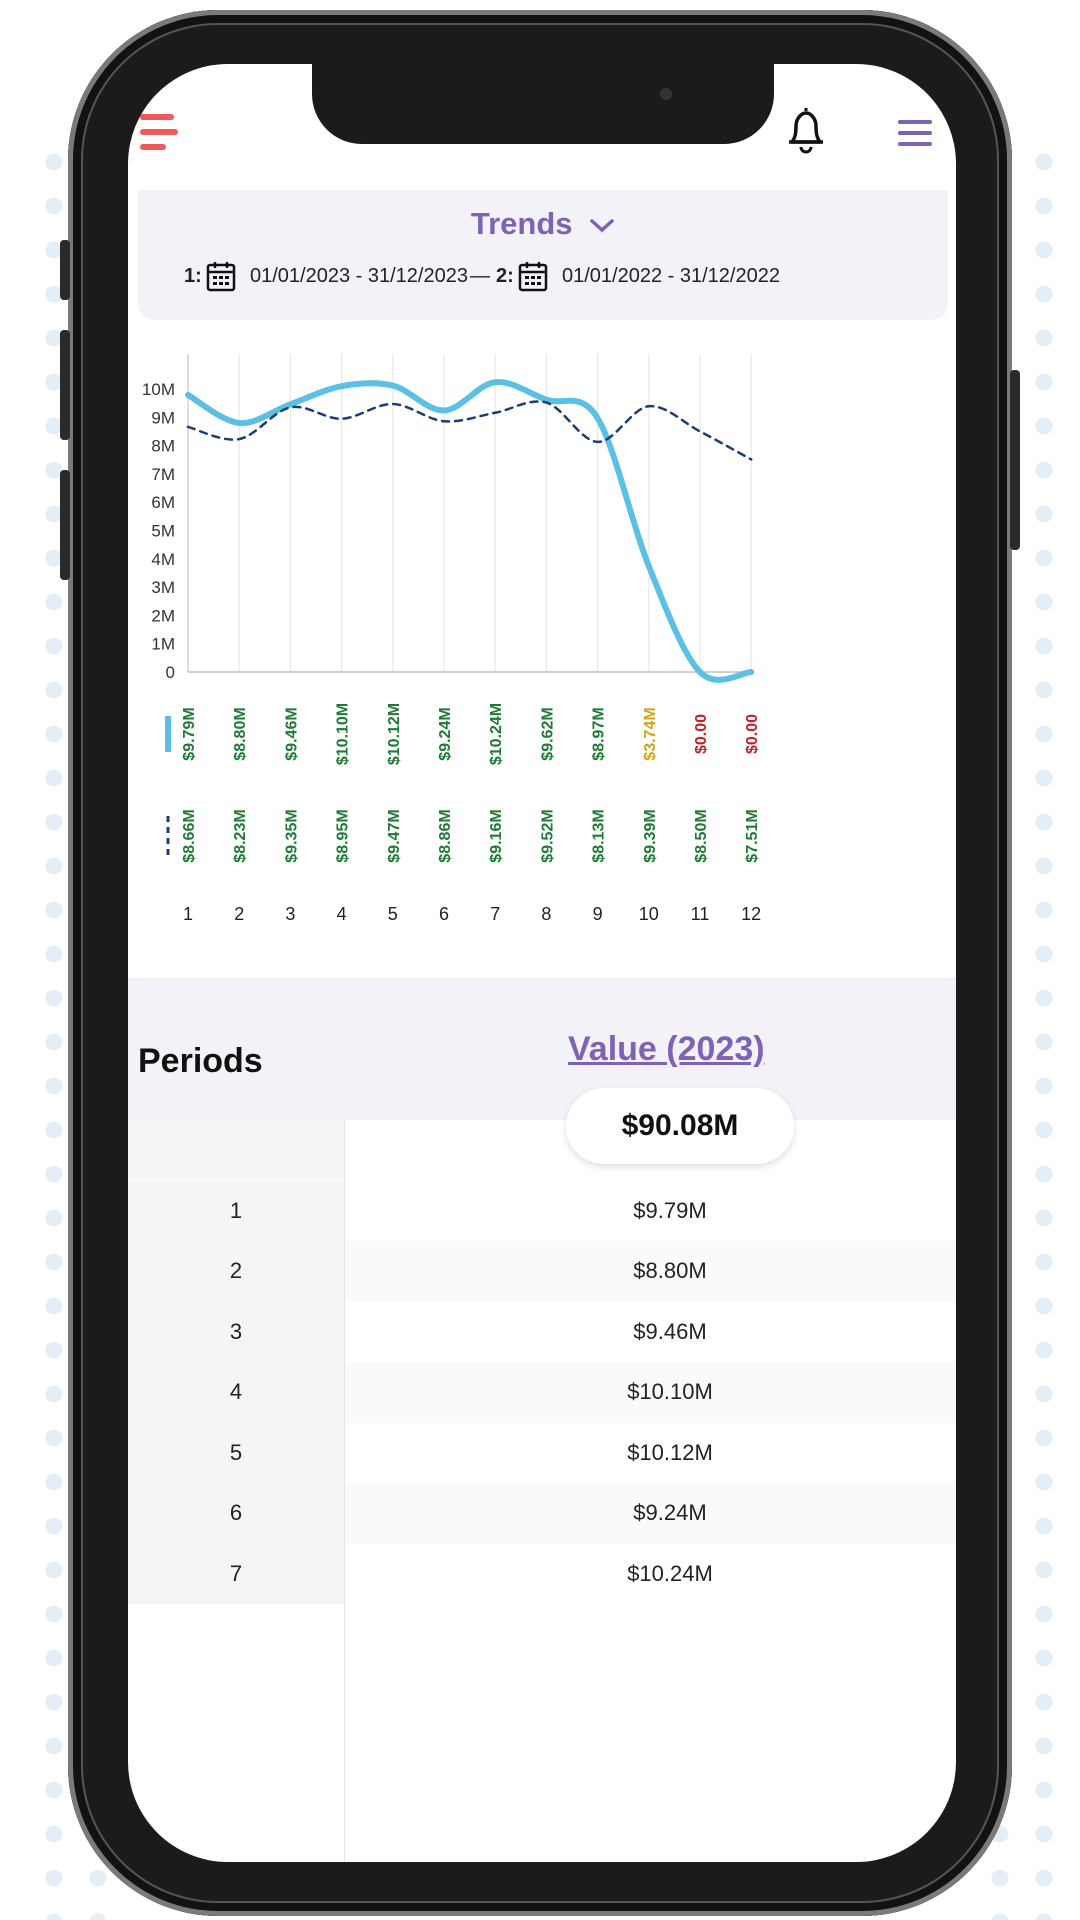 Image resolution: width=1080 pixels, height=1920 pixels. I want to click on range2-label: 2:, so click(505, 276).